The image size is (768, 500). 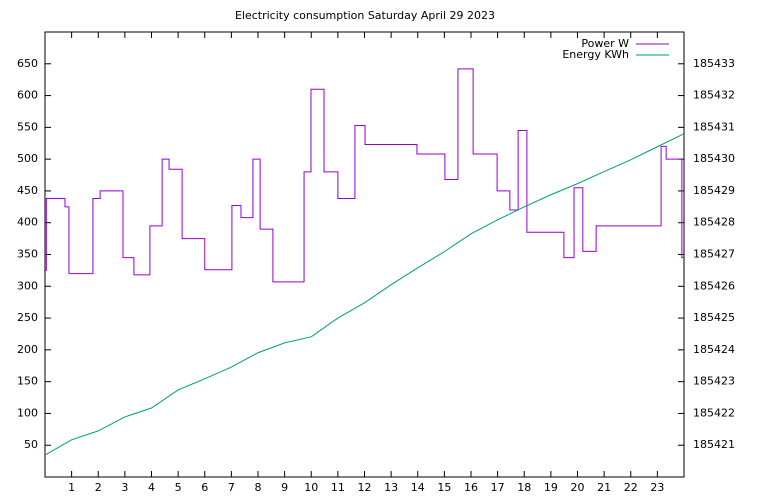 What do you see at coordinates (365, 487) in the screenshot?
I see `x-tick-label: 12` at bounding box center [365, 487].